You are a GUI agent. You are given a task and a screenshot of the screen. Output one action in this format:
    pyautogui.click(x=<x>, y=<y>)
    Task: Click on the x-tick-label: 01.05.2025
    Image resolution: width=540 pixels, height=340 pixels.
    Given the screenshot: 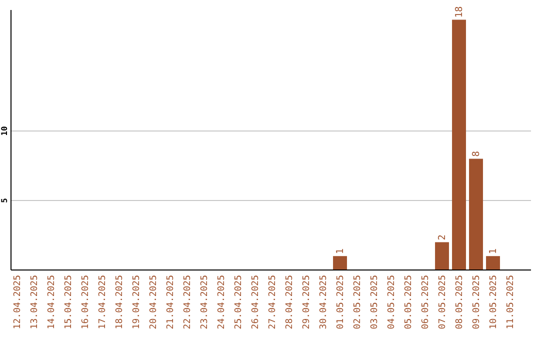 What is the action you would take?
    pyautogui.click(x=341, y=302)
    